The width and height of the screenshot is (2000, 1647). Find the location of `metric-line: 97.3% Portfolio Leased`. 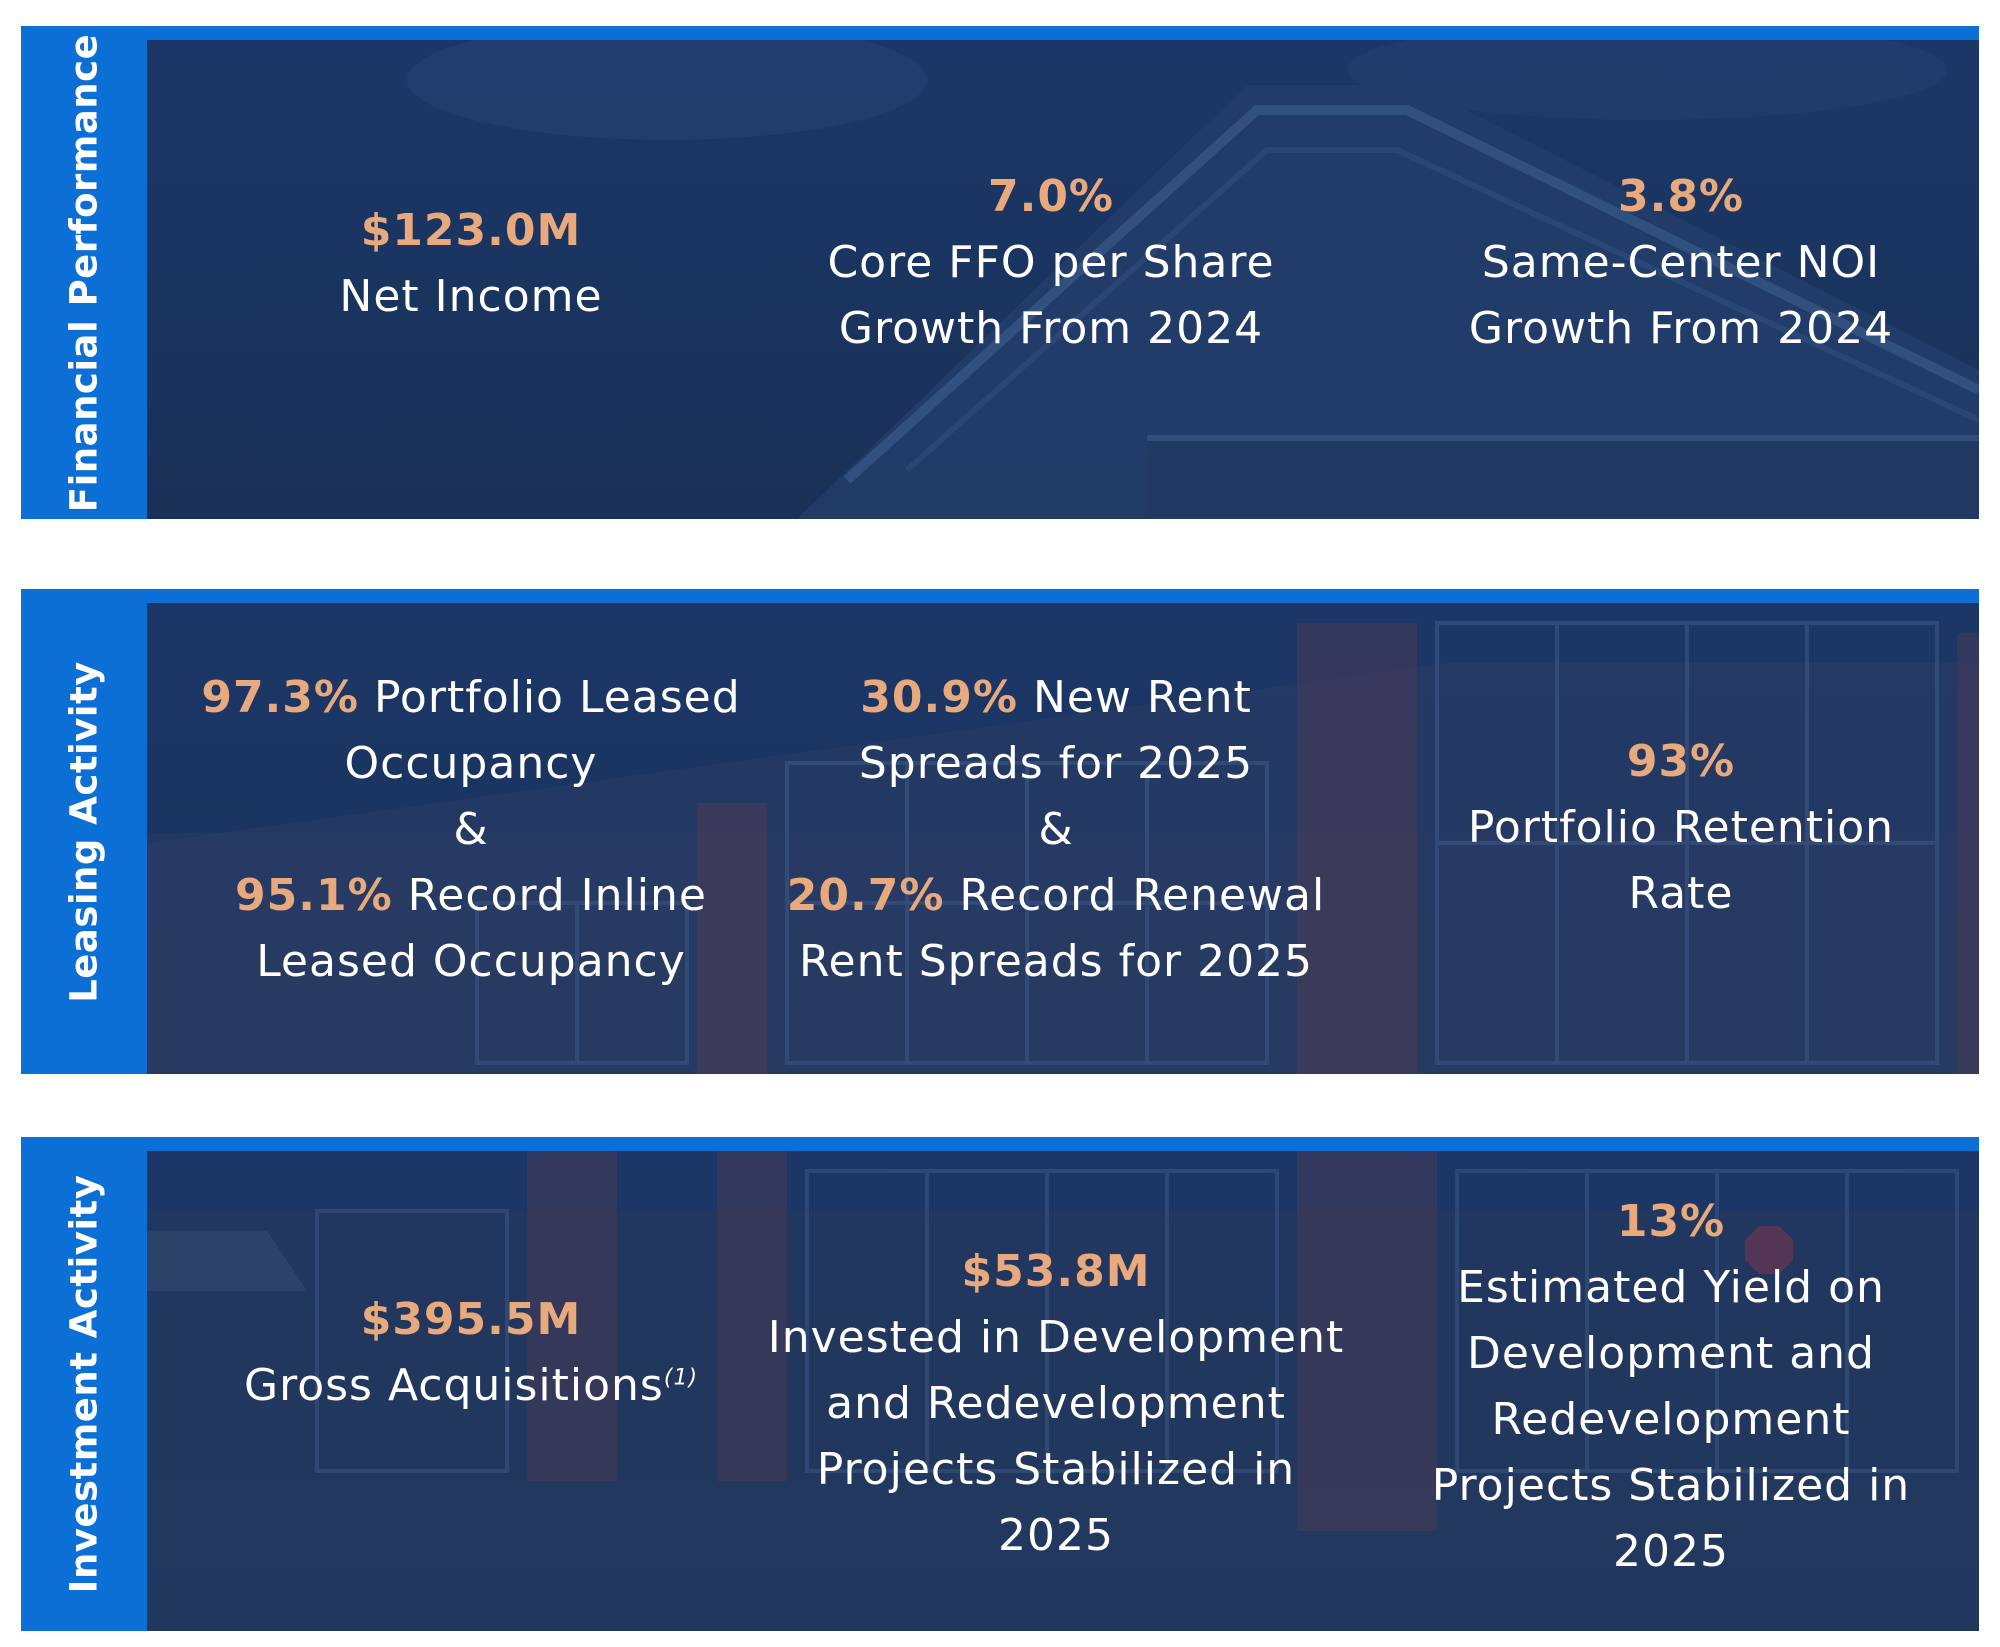

metric-line: 97.3% Portfolio Leased is located at coordinates (471, 698).